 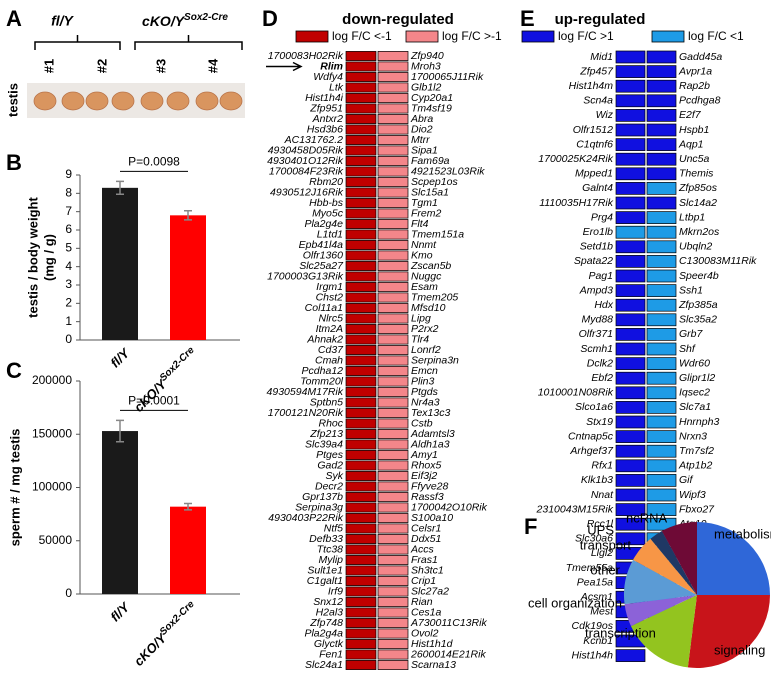 I want to click on gene-name: Rassf3, so click(x=427, y=497).